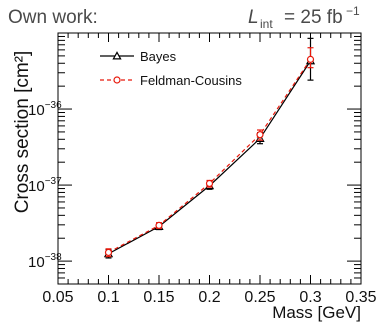  What do you see at coordinates (353, 11) in the screenshot?
I see `lumi-exponent: −1` at bounding box center [353, 11].